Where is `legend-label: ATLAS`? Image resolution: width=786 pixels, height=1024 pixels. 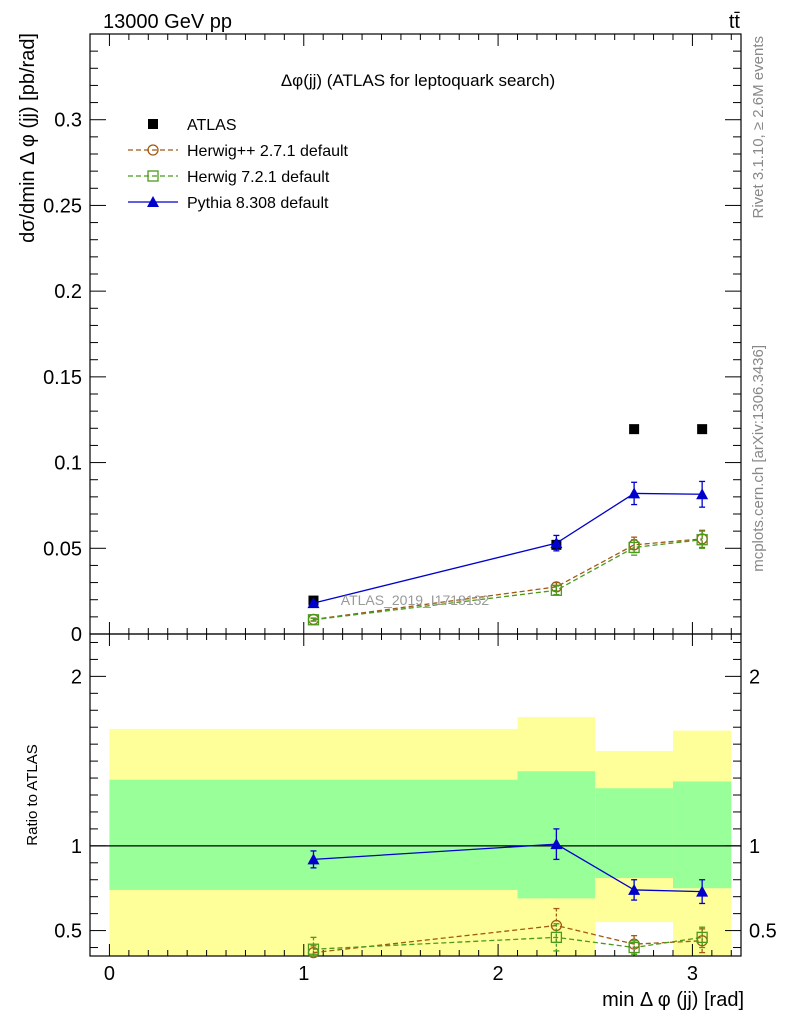
legend-label: ATLAS is located at coordinates (212, 125).